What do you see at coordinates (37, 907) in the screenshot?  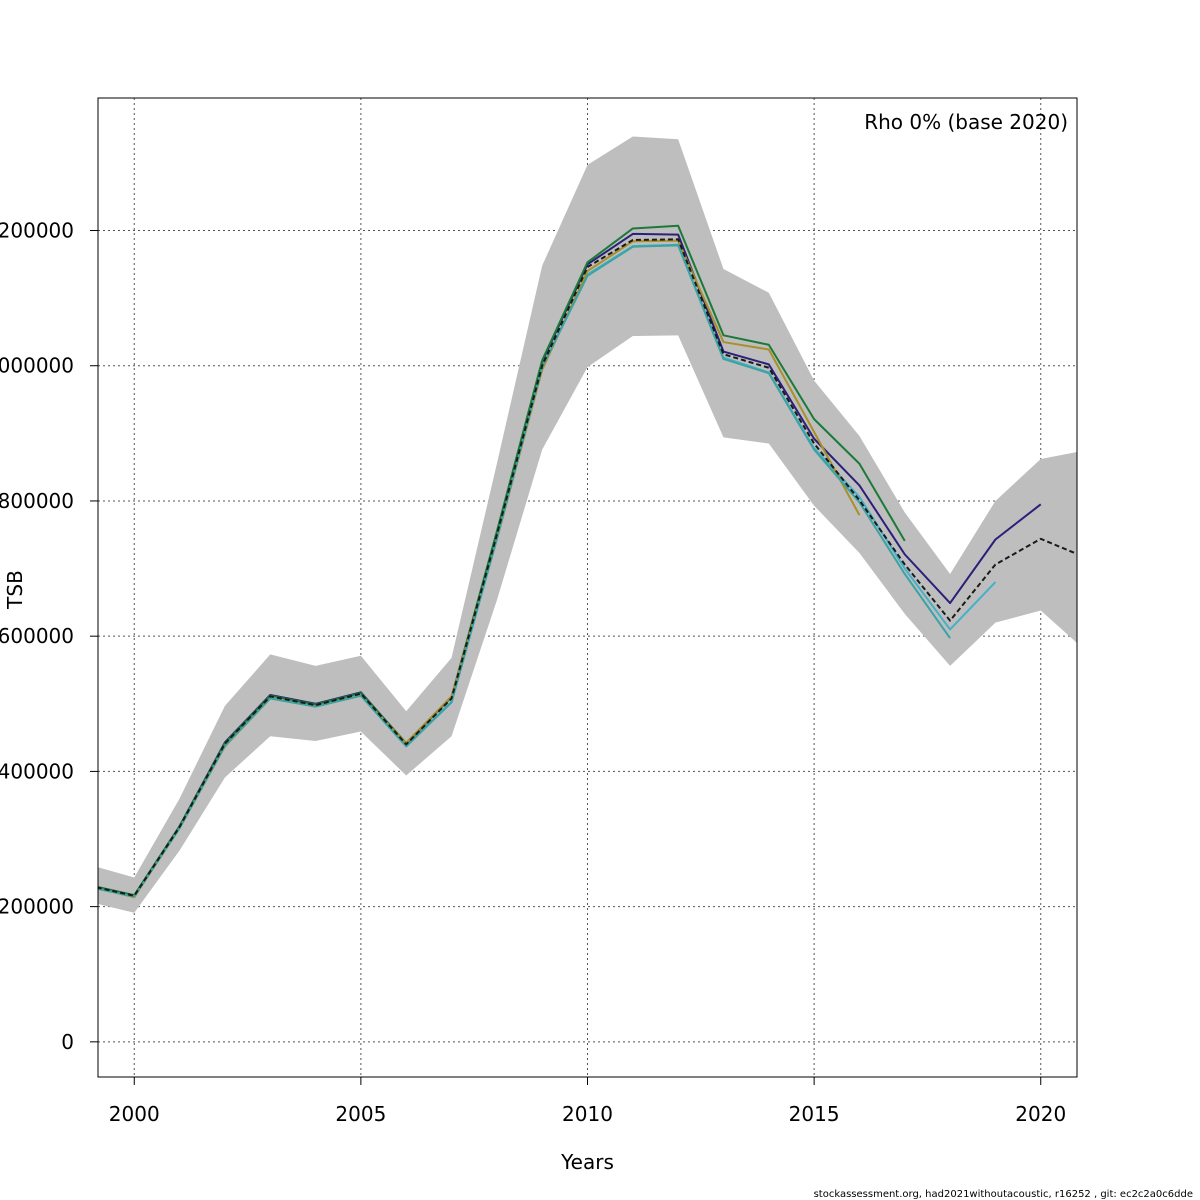 I see `y-tick-label: 200000` at bounding box center [37, 907].